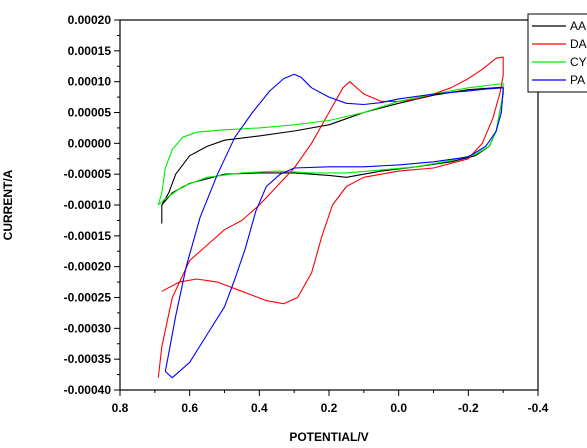 Image resolution: width=587 pixels, height=448 pixels. What do you see at coordinates (90, 143) in the screenshot?
I see `y-tick-label: 0.00000` at bounding box center [90, 143].